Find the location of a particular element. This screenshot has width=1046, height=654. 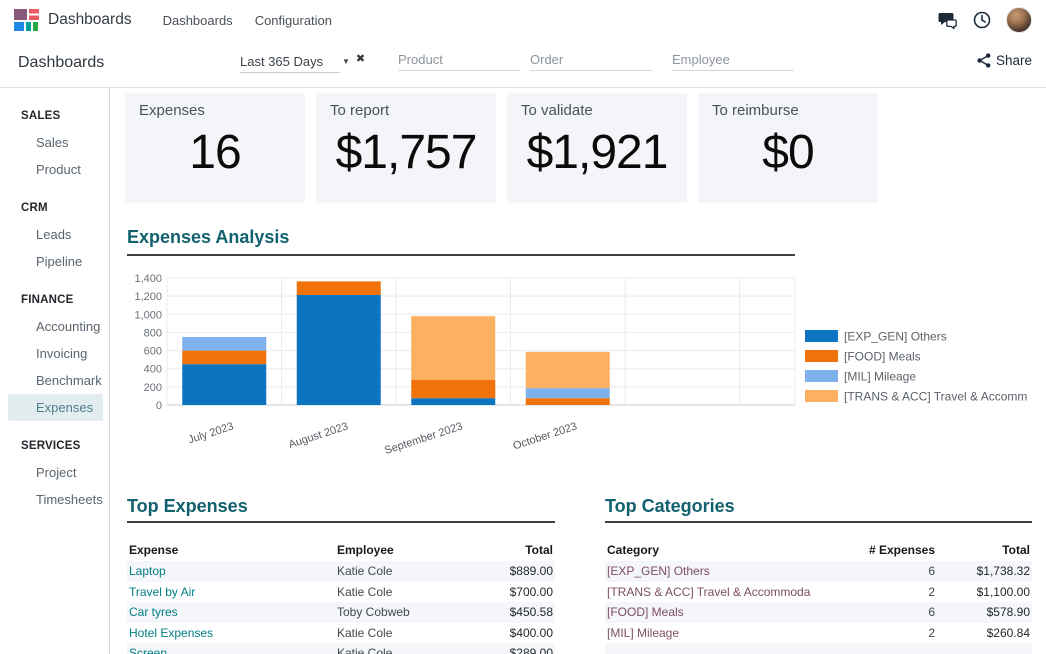

activities-clock-icon is located at coordinates (982, 20).